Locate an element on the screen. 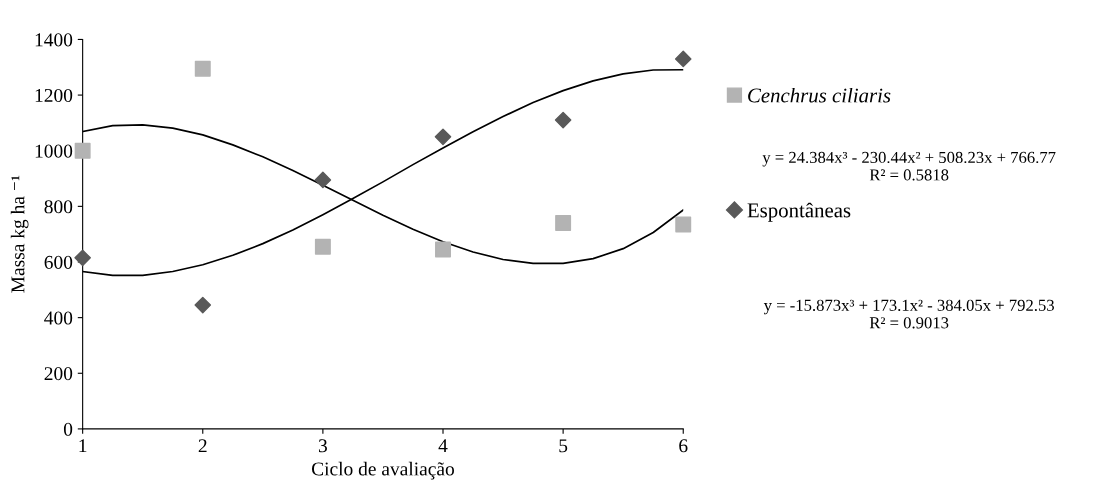 The image size is (1102, 493). text: y = -15.873x³ + 173.1x² - 384.05x + 792.53 R² = 0.9013 is located at coordinates (908, 314).